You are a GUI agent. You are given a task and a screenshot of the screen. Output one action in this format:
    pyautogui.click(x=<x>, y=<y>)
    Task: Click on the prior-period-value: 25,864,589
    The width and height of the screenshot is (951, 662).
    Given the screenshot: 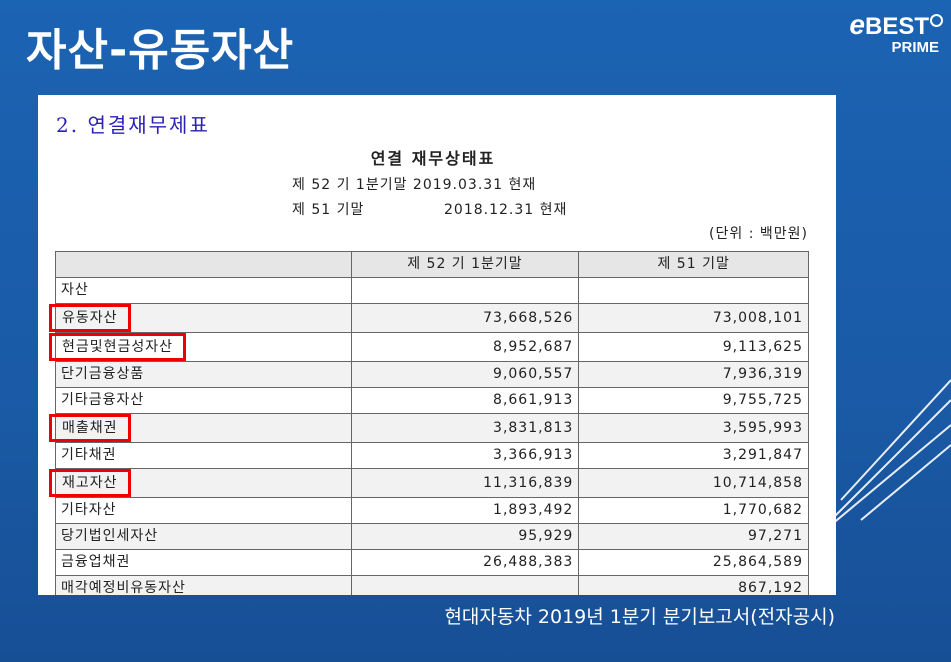 What is the action you would take?
    pyautogui.click(x=693, y=562)
    